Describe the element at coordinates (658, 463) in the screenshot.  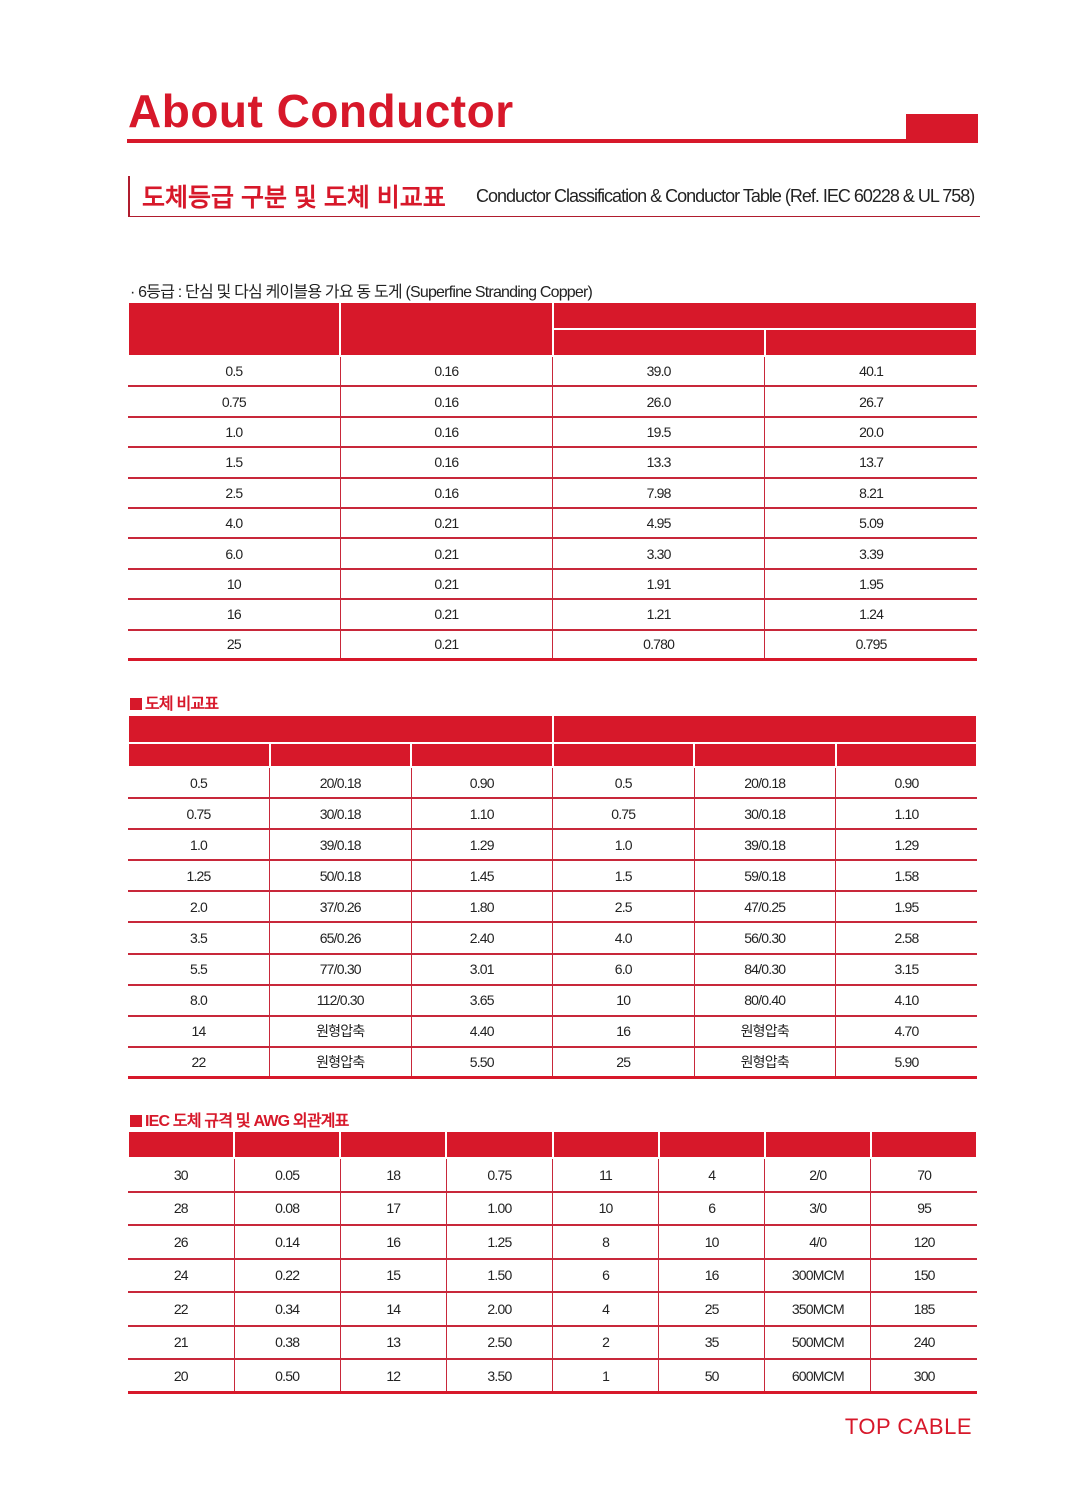
I see `table-cell: 13.3` at that location.